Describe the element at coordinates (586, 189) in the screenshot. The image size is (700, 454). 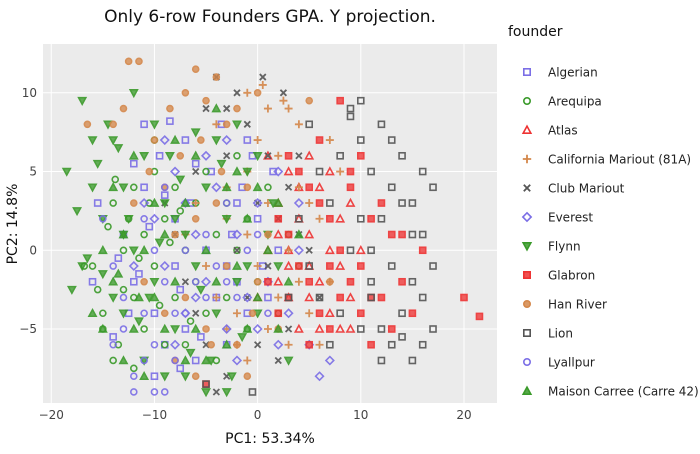
I see `legend-label: Club Mariout` at that location.